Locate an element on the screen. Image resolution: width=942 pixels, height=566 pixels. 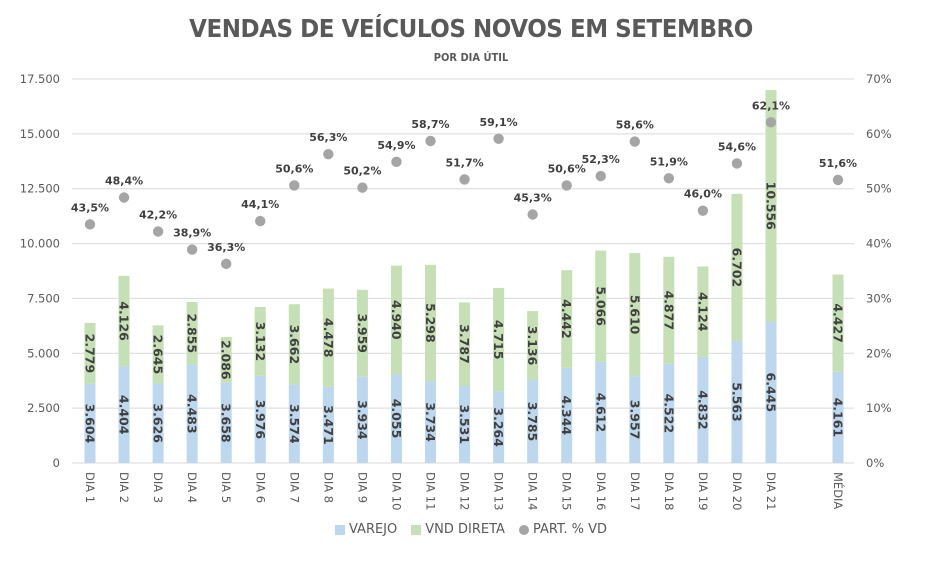
data-label-part-vd: 45,3% is located at coordinates (533, 197).